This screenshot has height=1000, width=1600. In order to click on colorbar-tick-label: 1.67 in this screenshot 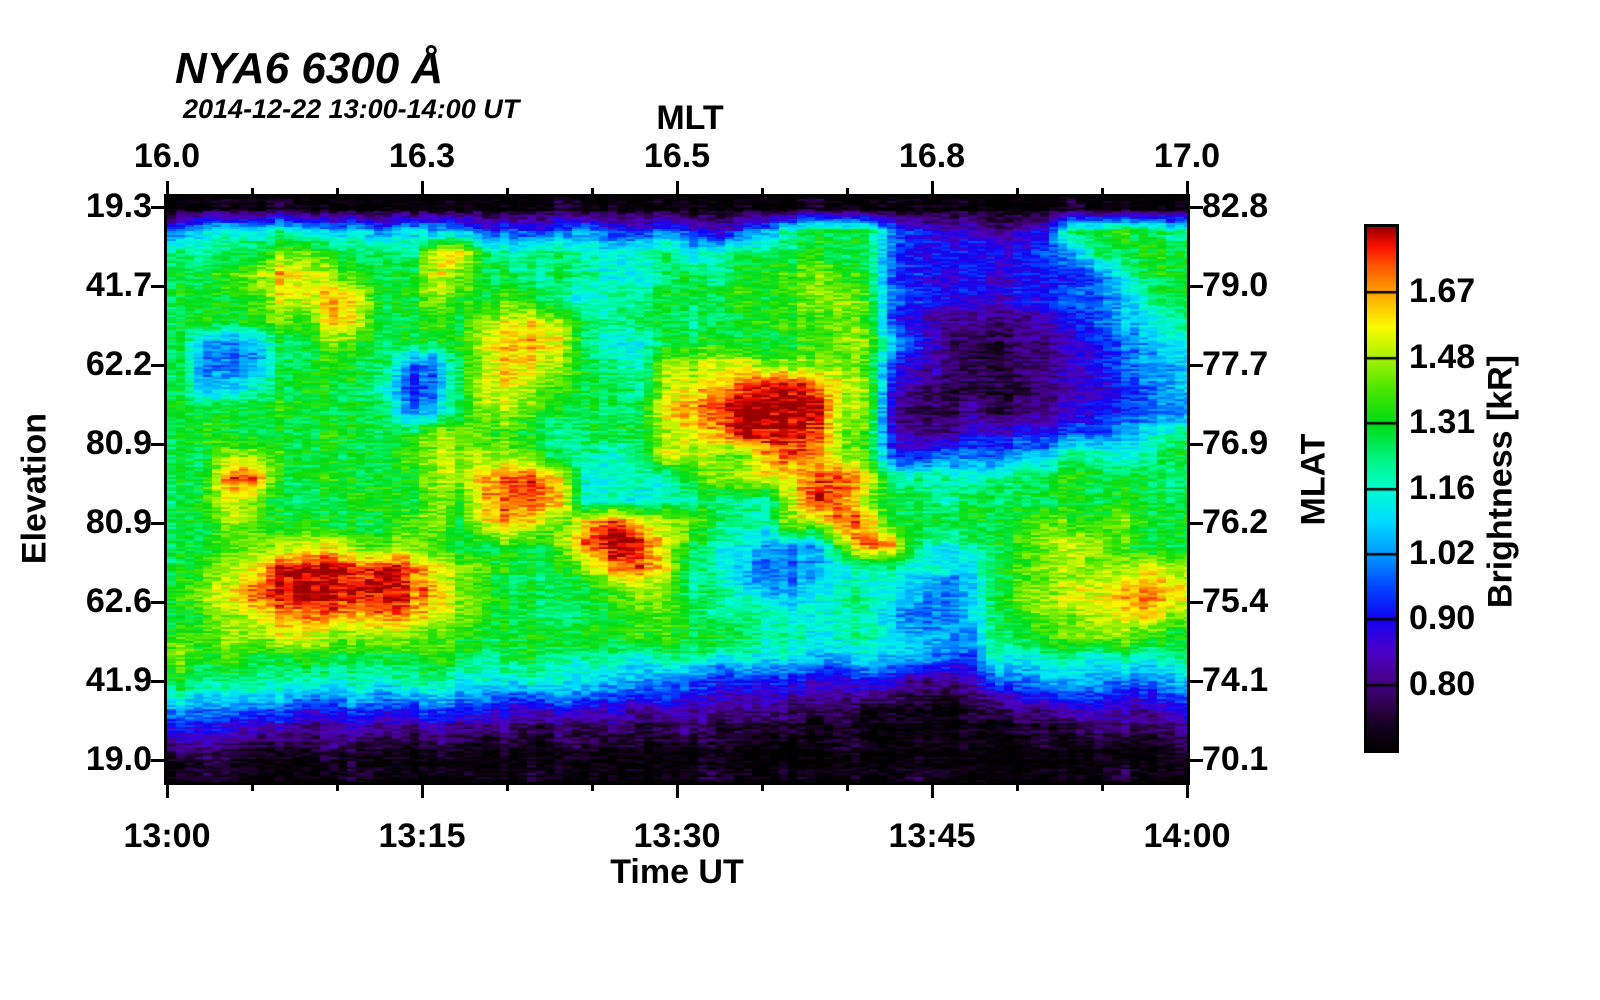, I will do `click(1442, 291)`.